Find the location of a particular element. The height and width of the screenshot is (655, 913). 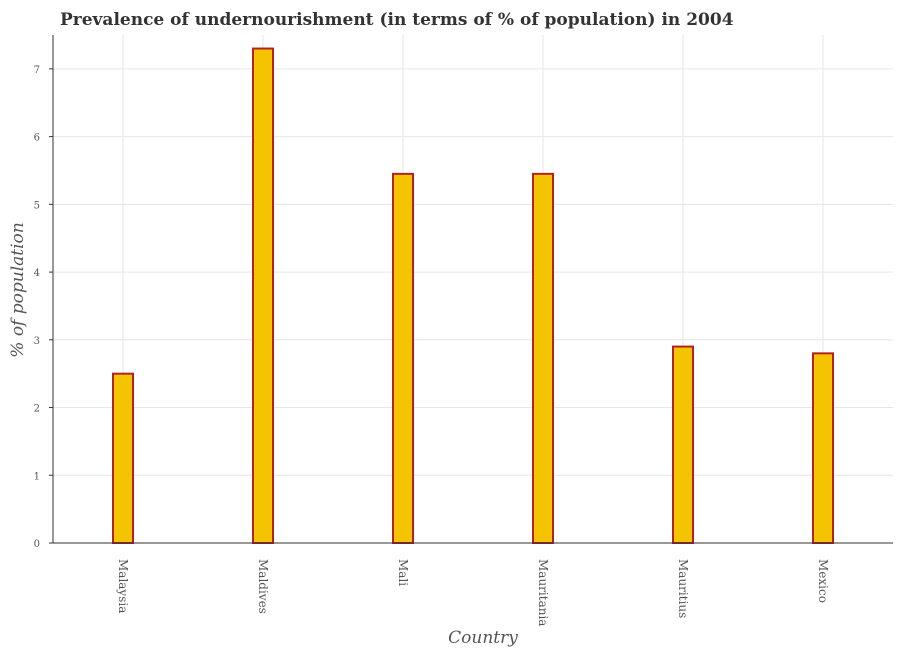

x-tick-label: Maldives is located at coordinates (263, 586).